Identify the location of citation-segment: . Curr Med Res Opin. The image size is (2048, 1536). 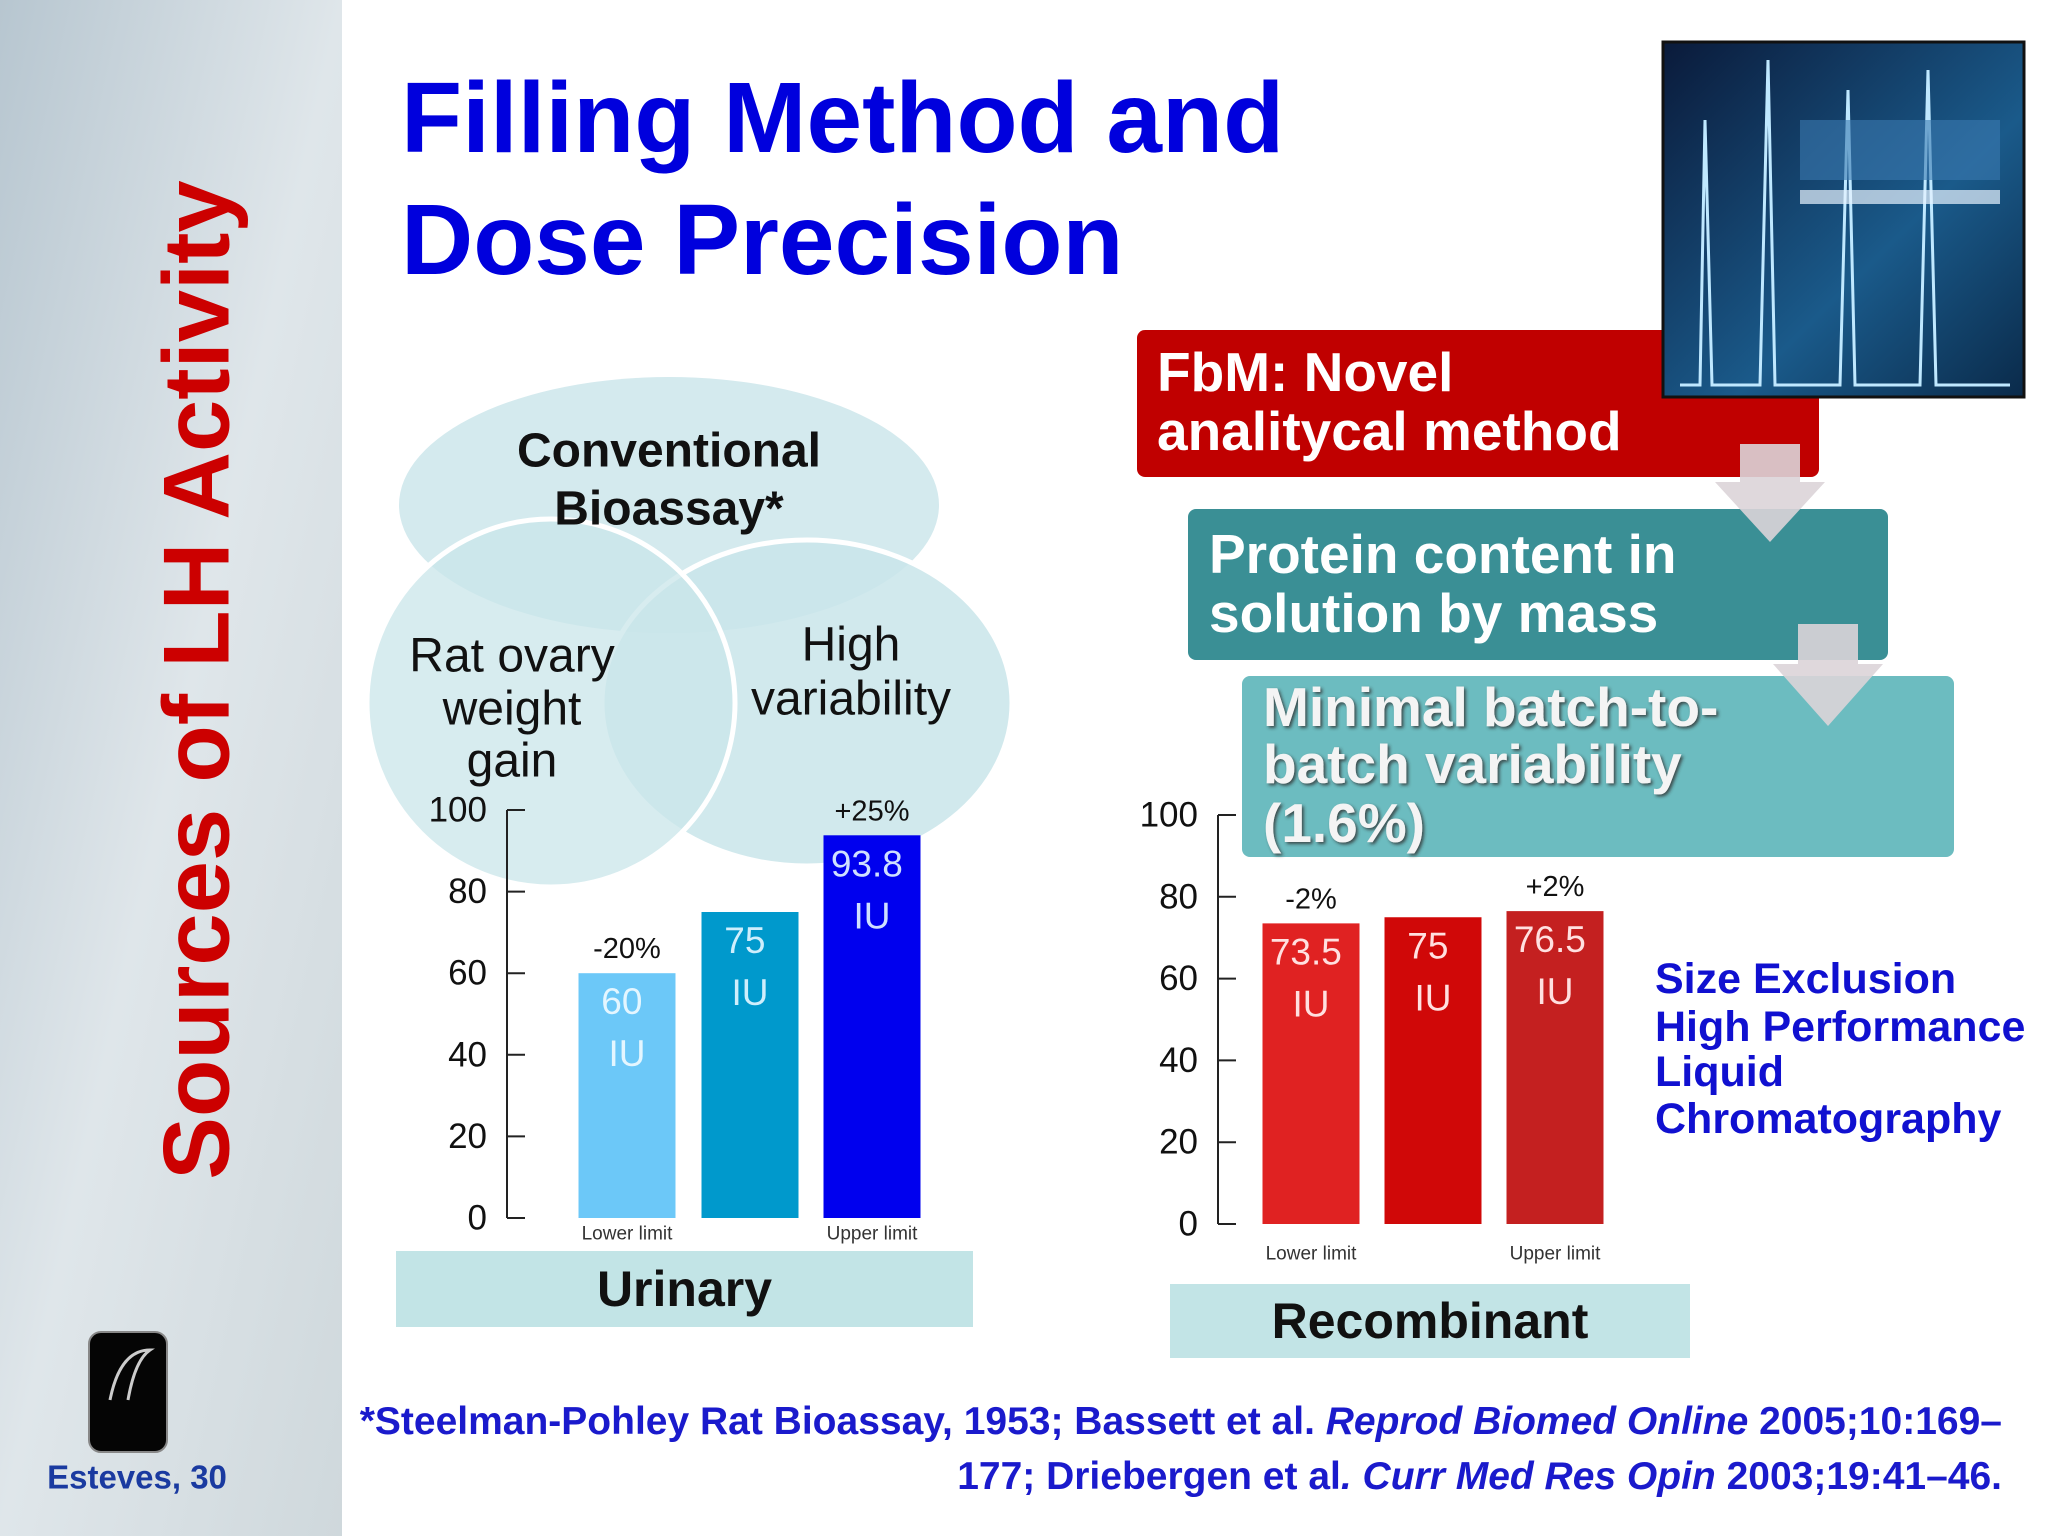
(1528, 1476).